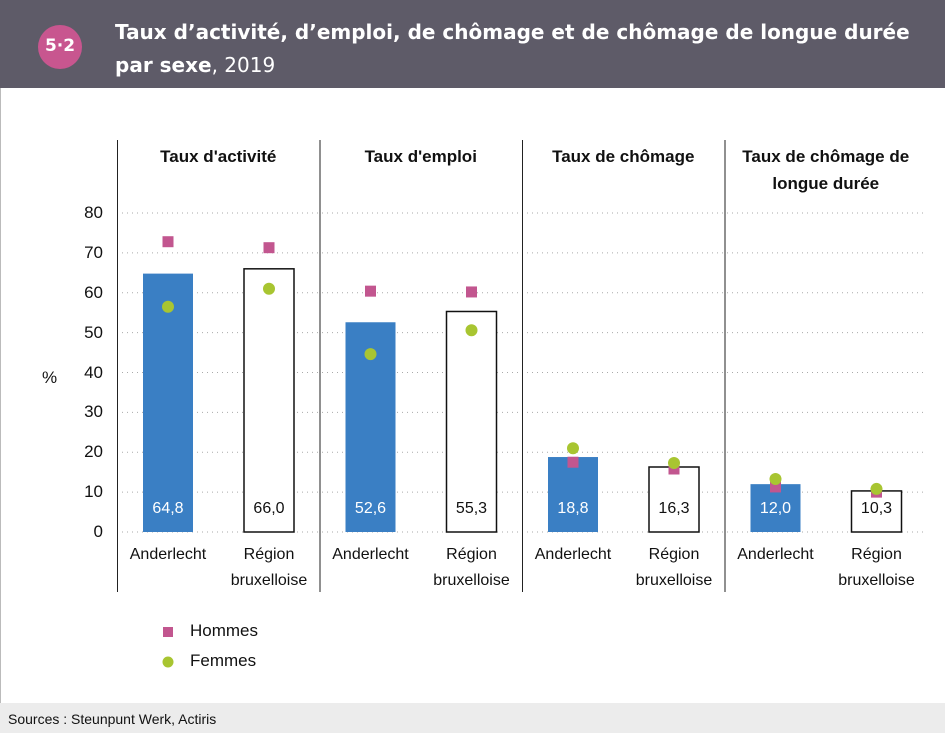  I want to click on y-tick-label: 60, so click(93, 292).